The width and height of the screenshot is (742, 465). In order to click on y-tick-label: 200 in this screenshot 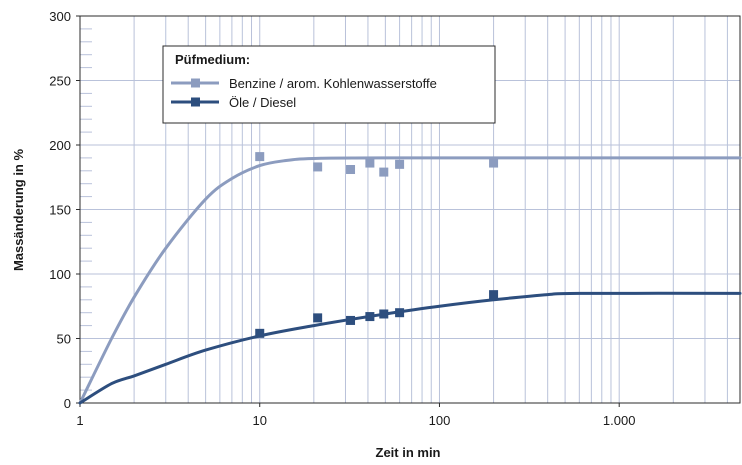, I will do `click(60, 145)`.